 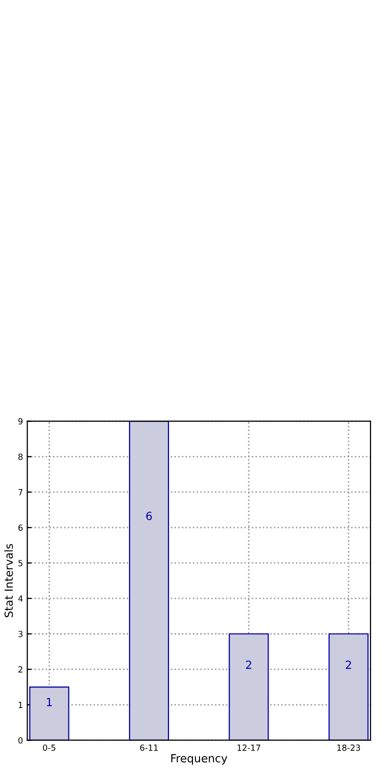 I want to click on x-axis-title: Frequency, so click(x=199, y=759).